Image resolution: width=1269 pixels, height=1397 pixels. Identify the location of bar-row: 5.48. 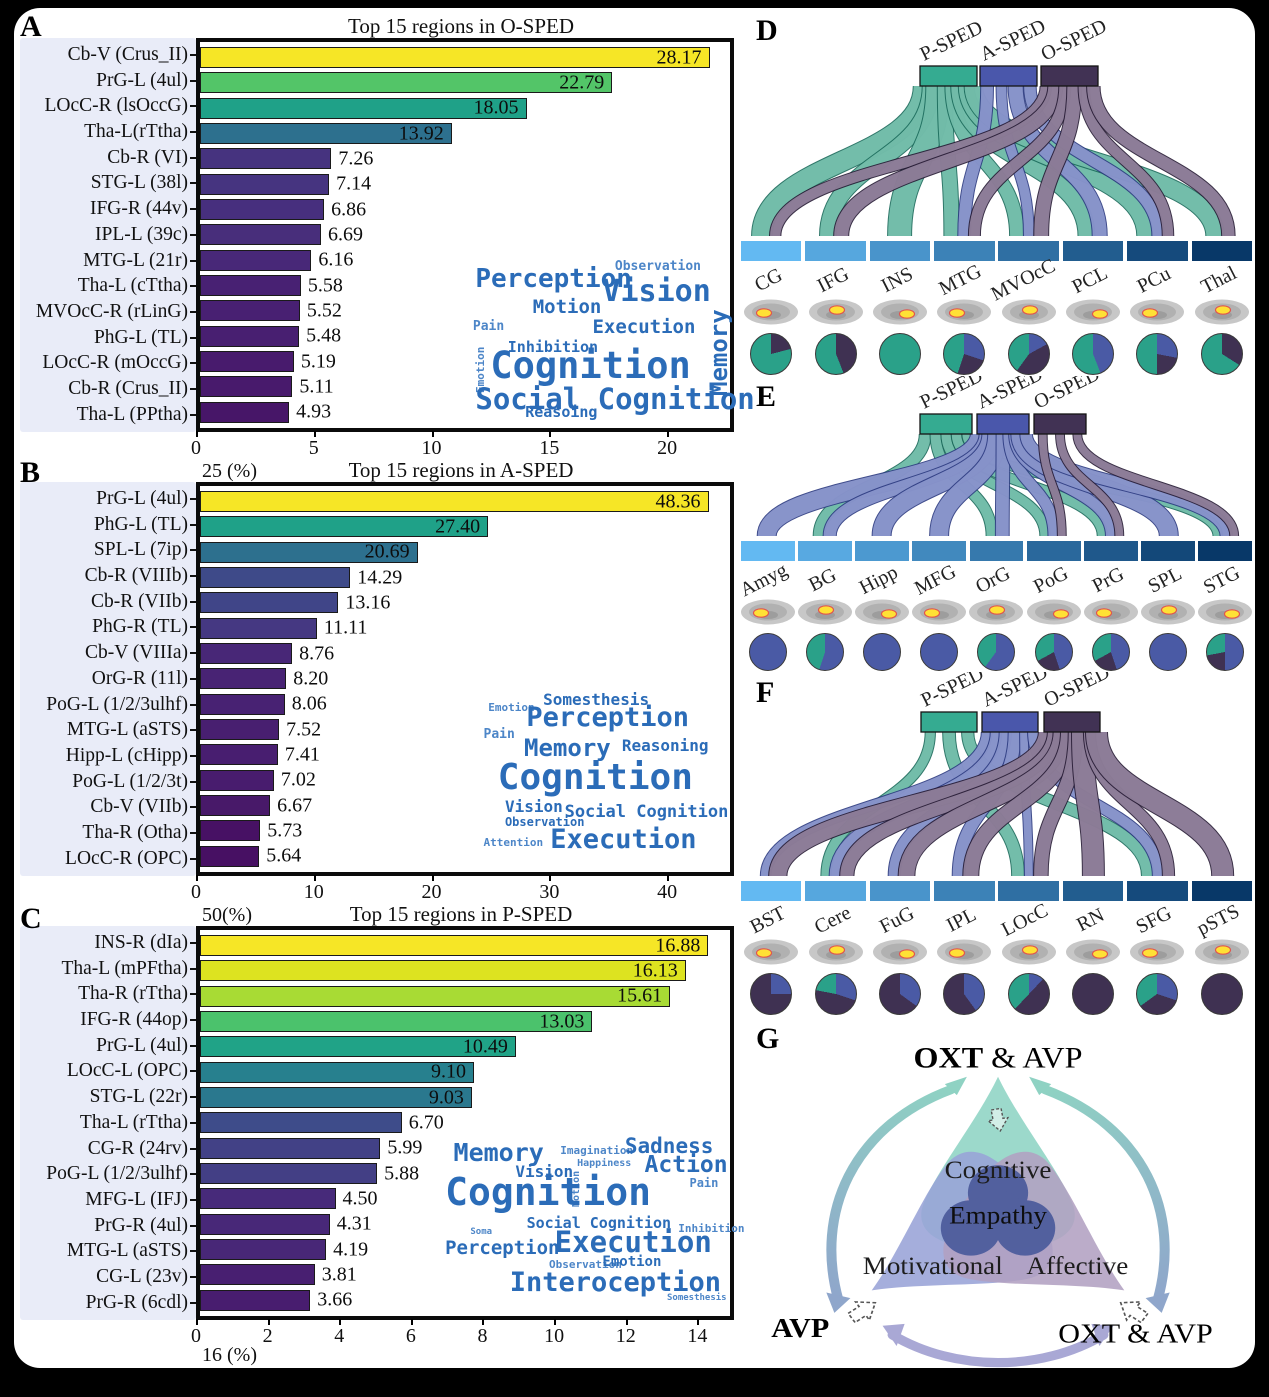
(465, 336).